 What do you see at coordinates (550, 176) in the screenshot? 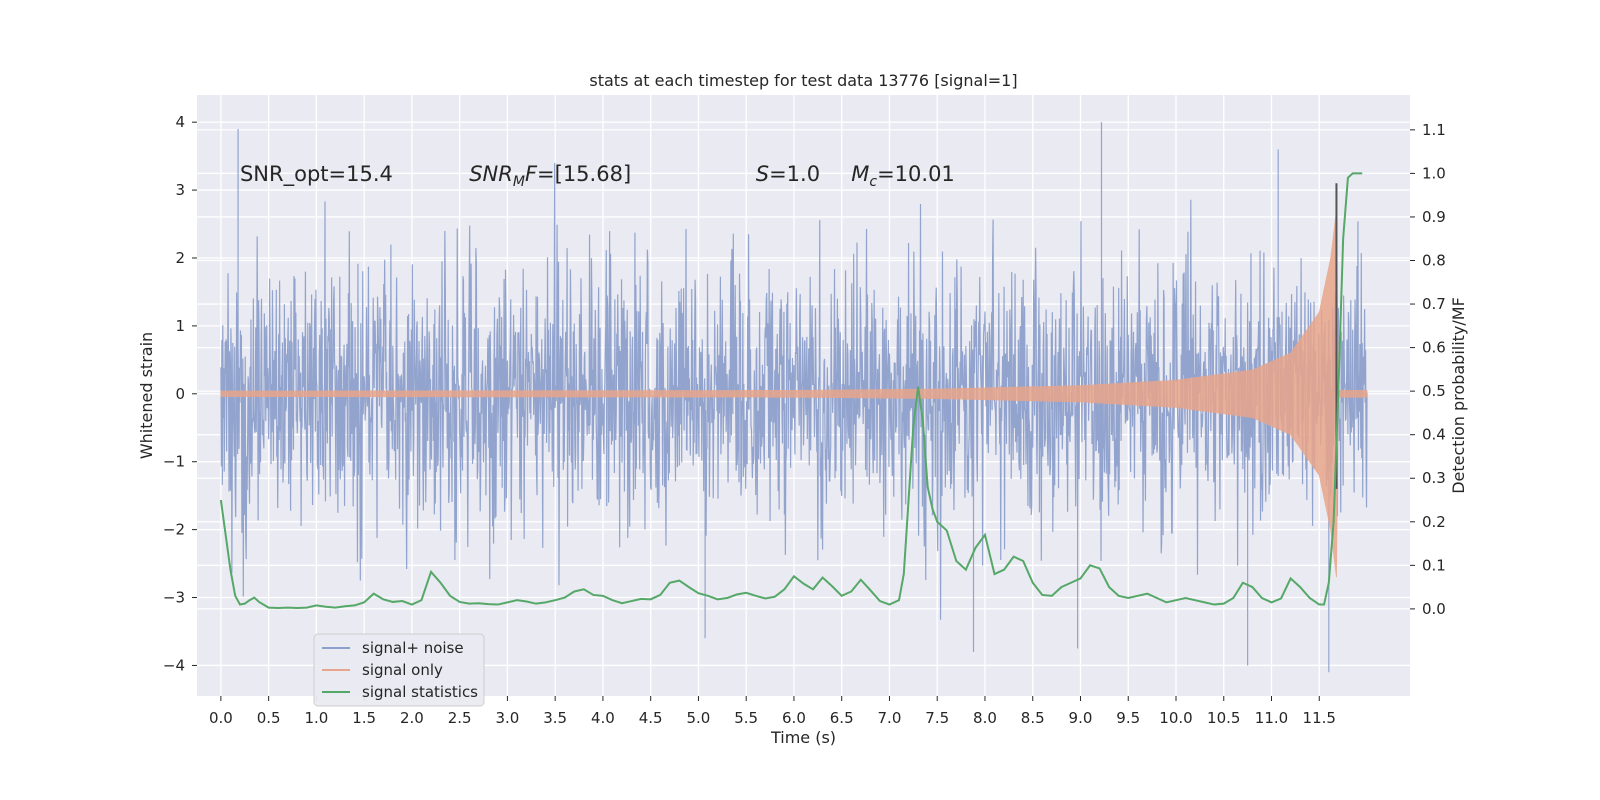
I see `annotation-snr-mf: SNRMF=[15.68]` at bounding box center [550, 176].